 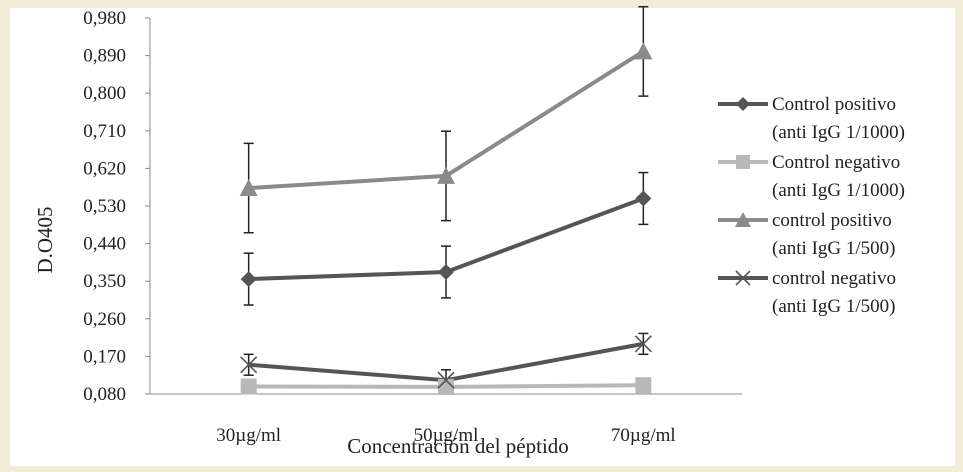 I want to click on y-tick-label: 0,350, so click(x=104, y=281).